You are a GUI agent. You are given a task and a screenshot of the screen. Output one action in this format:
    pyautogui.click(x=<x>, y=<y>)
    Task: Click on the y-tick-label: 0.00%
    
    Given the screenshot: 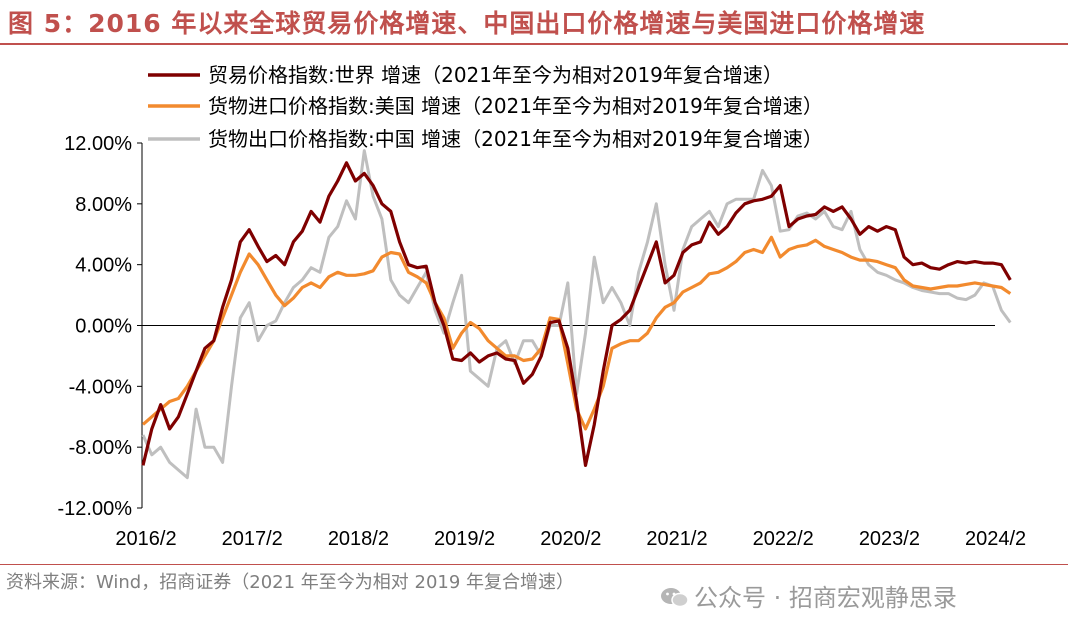 What is the action you would take?
    pyautogui.click(x=103, y=327)
    